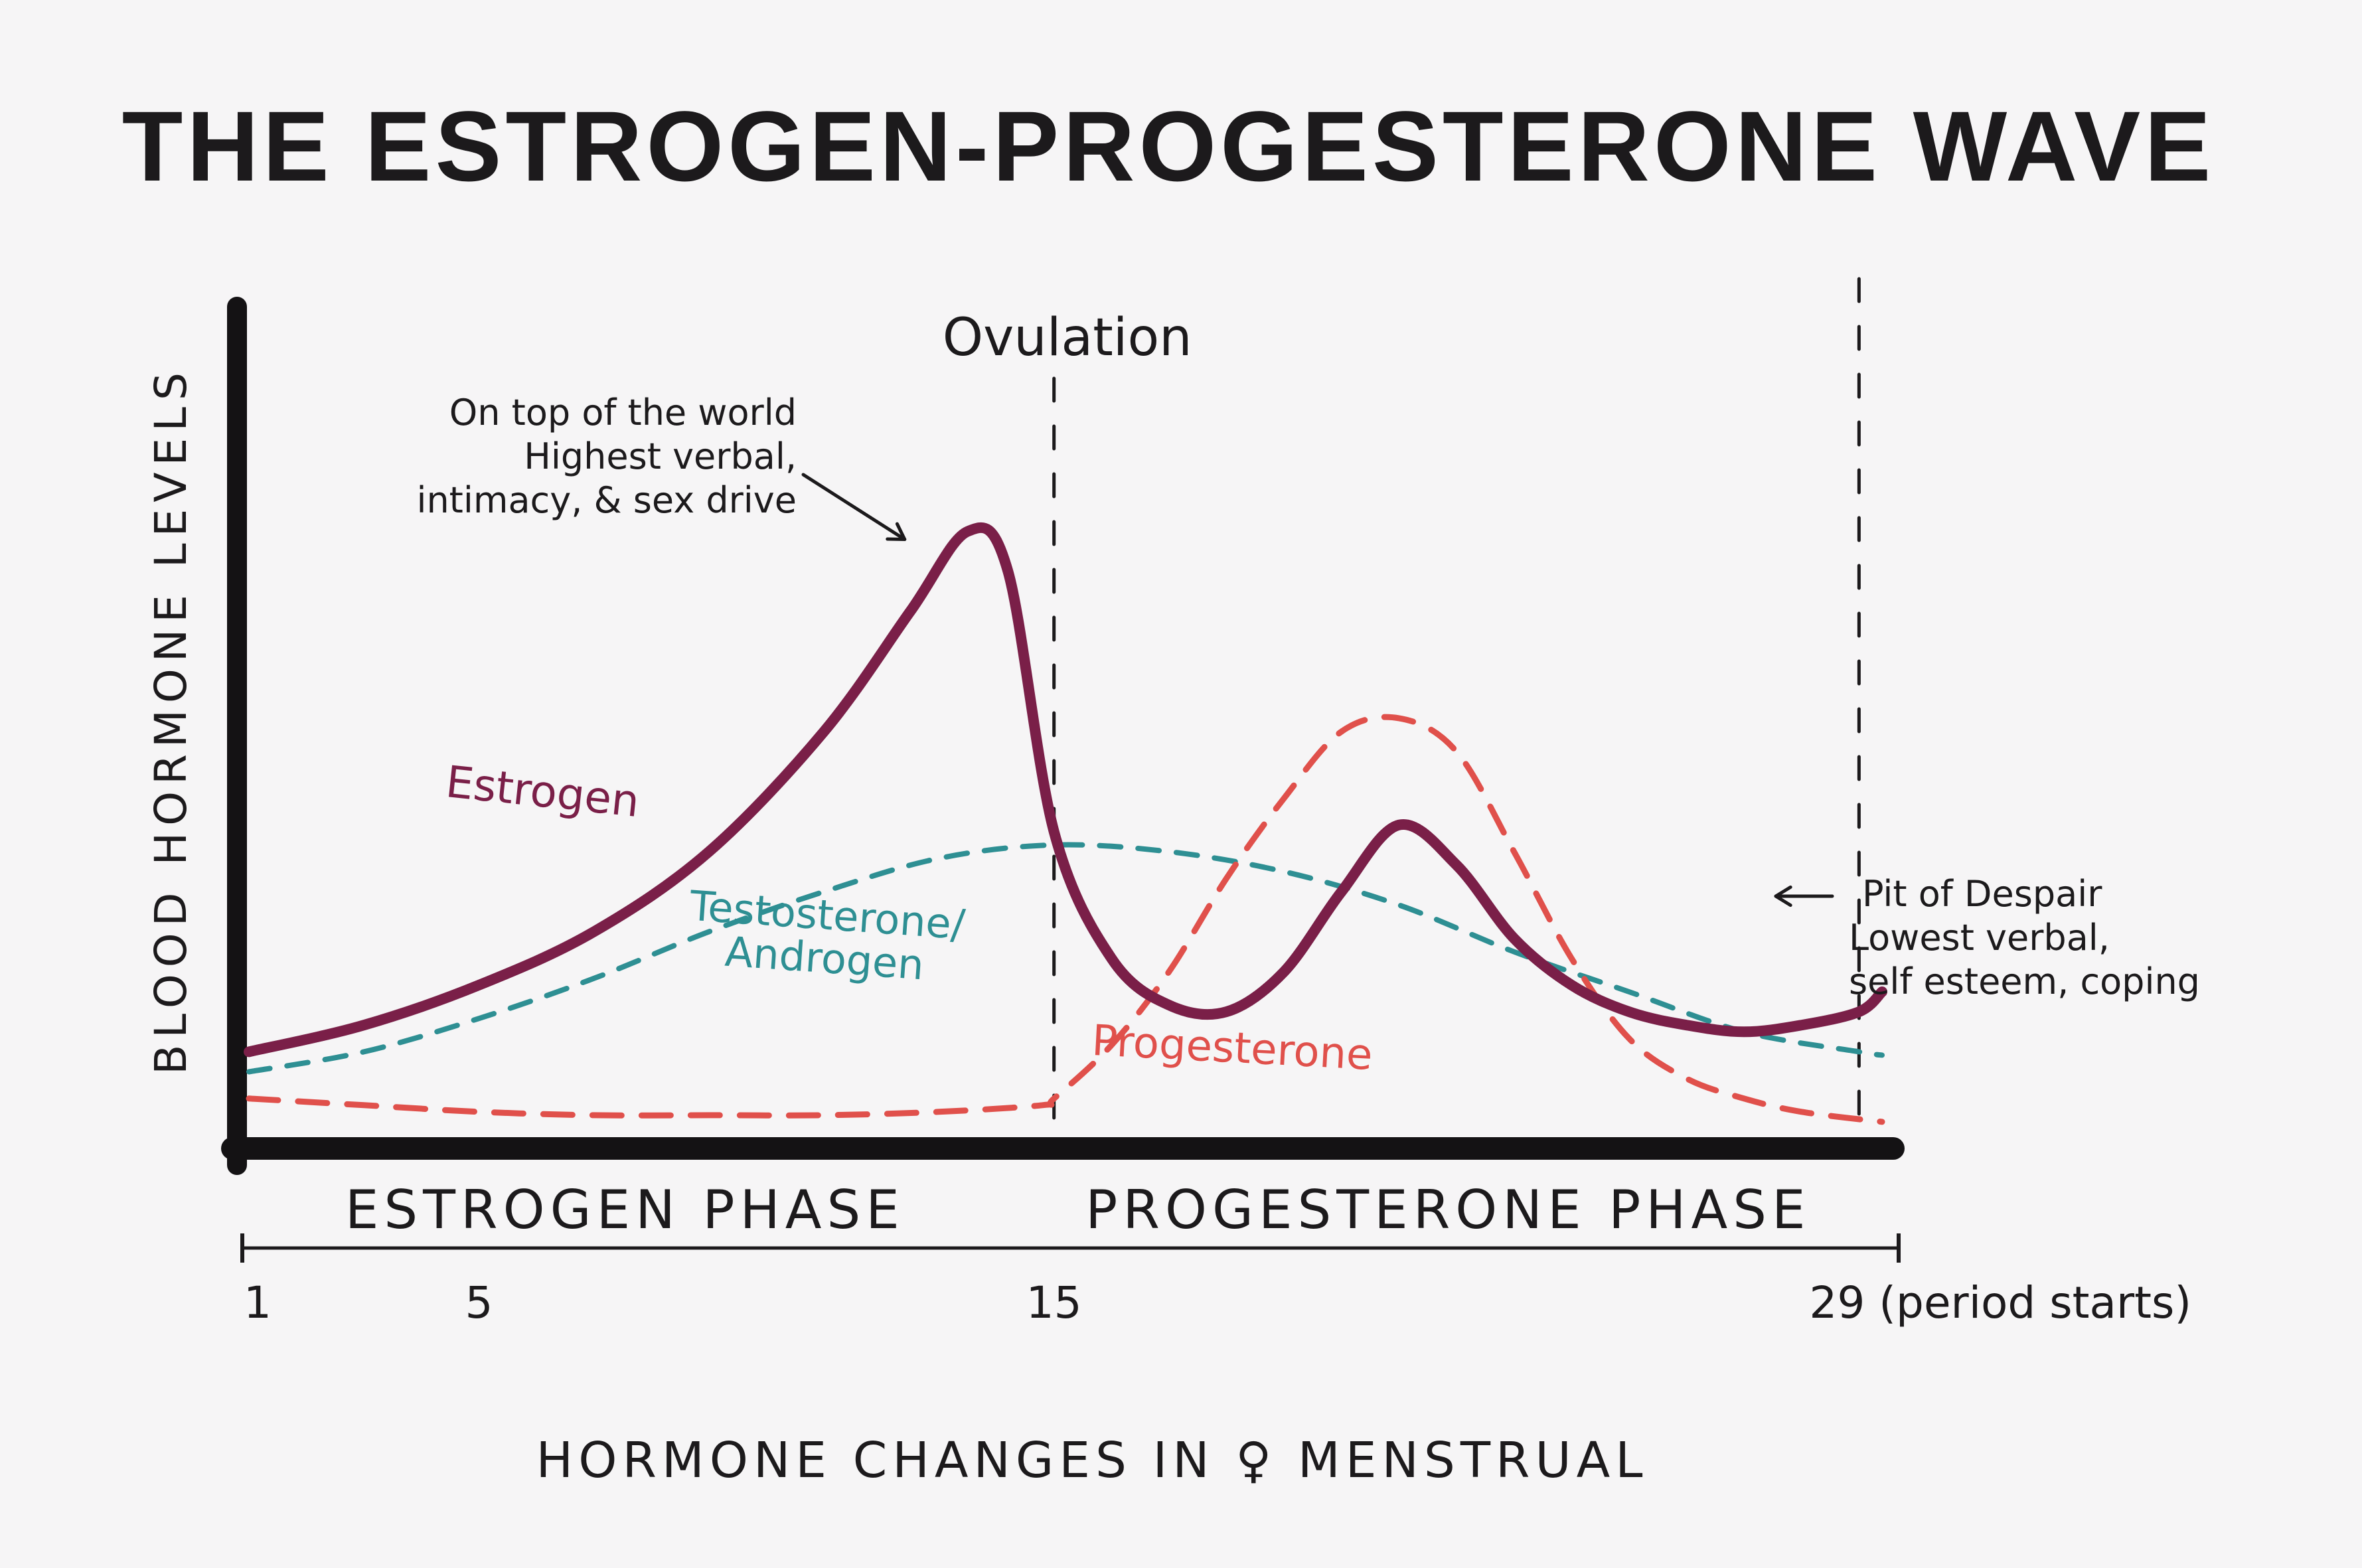  I want to click on x-tick-label-29: 29 (period starts), so click(2000, 1302).